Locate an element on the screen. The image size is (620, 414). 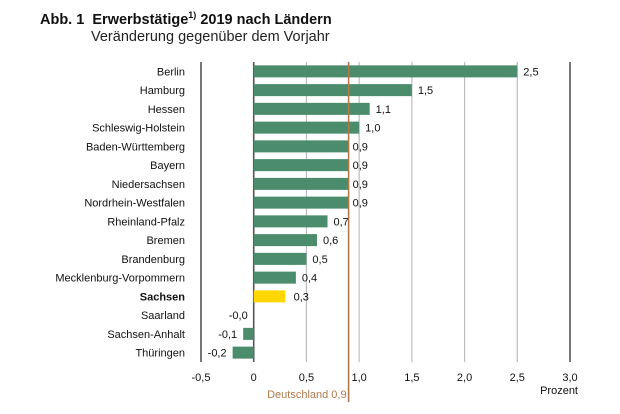
category-label: Hessen is located at coordinates (166, 110).